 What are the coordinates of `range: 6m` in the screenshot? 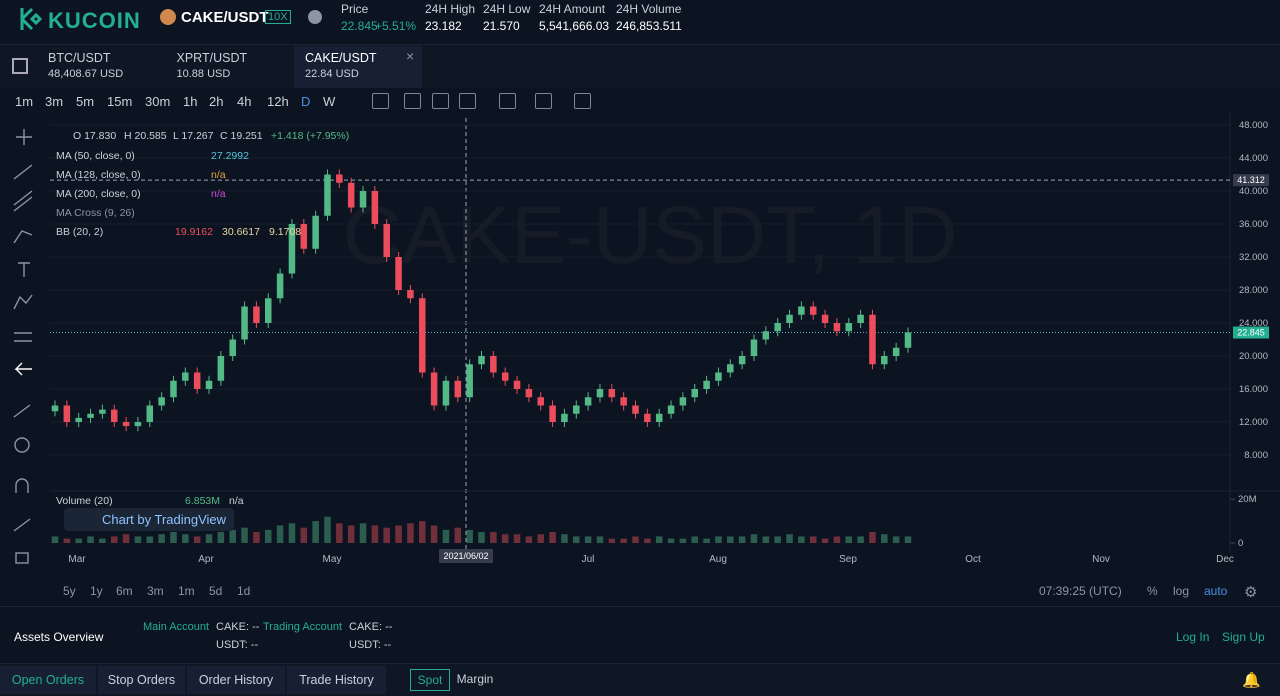 It's located at (124, 591).